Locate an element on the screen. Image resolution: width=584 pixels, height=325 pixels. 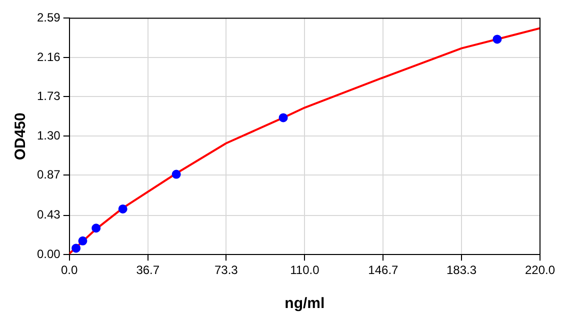
x-tick-label: 110.0 is located at coordinates (305, 270).